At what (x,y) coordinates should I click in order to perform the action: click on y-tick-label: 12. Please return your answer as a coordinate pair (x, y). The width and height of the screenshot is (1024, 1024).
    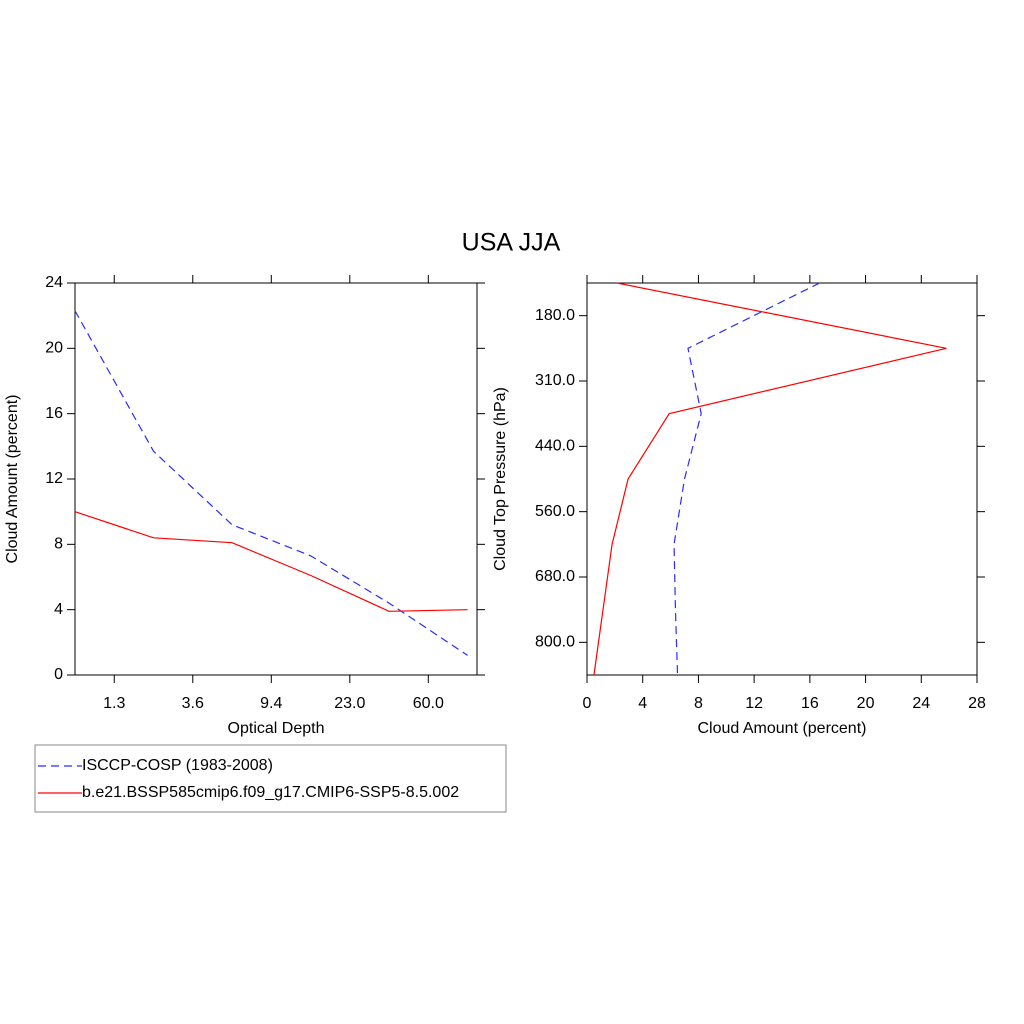
    Looking at the image, I should click on (54, 478).